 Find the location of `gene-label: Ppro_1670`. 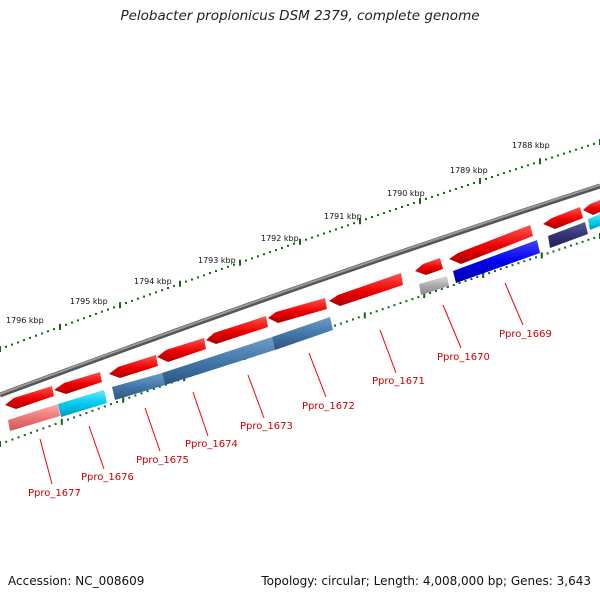

gene-label: Ppro_1670 is located at coordinates (463, 357).